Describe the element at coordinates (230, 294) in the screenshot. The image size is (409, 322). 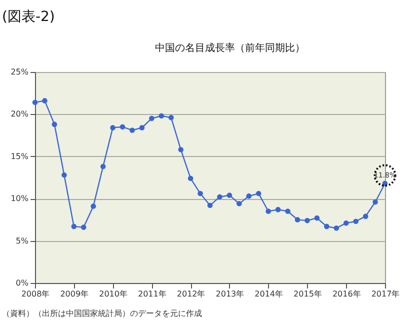
I see `x-tick-label: 2013年` at that location.